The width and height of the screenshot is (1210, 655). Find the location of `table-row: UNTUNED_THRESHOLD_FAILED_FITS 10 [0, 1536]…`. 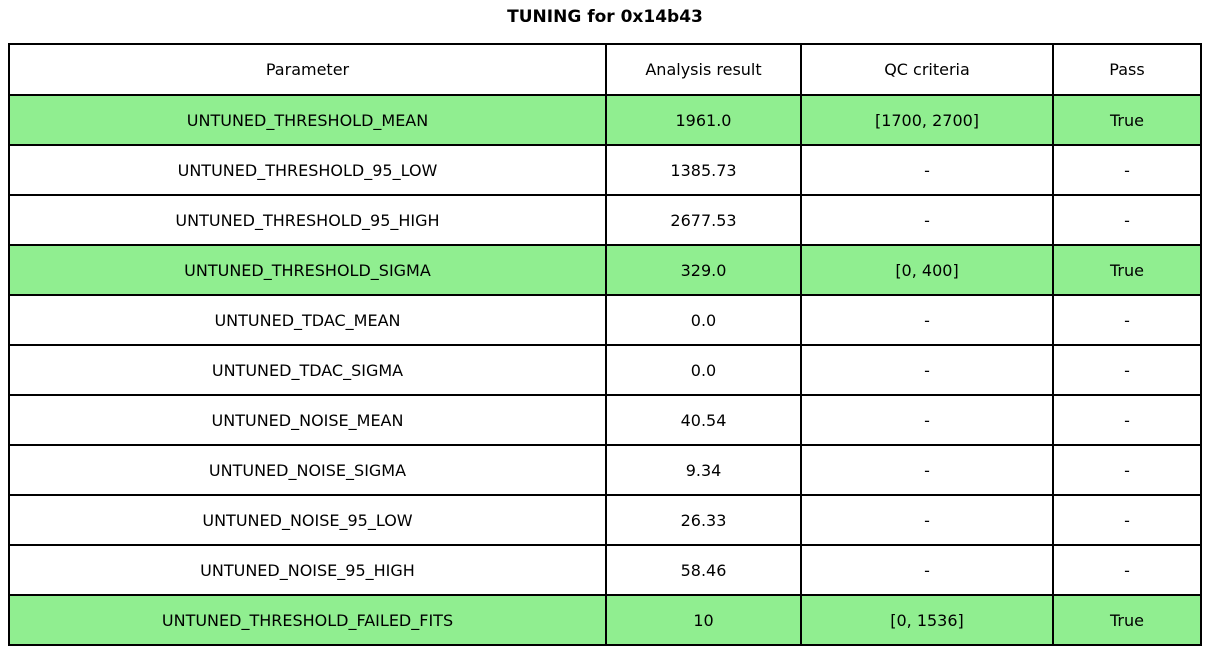

table-row: UNTUNED_THRESHOLD_FAILED_FITS 10 [0, 1536]… is located at coordinates (605, 620).